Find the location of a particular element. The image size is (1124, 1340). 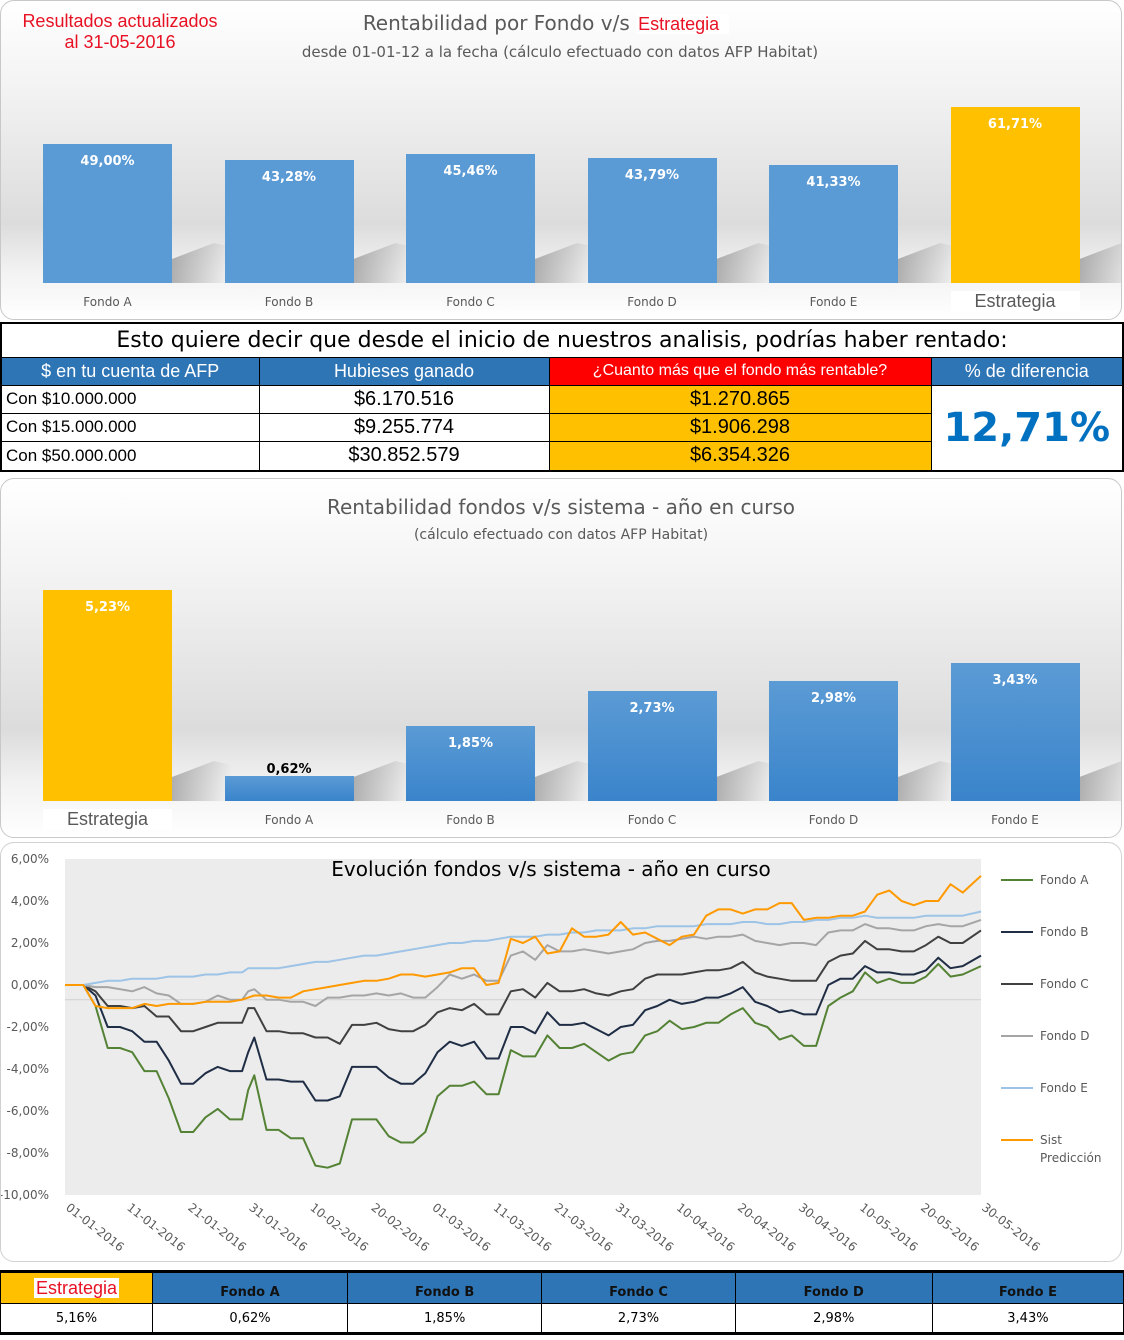

series-line-fondo-e is located at coordinates (523, 948).